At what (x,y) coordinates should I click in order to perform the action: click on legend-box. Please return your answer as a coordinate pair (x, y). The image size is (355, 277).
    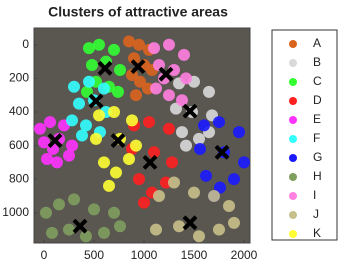
    Looking at the image, I should click on (304, 135).